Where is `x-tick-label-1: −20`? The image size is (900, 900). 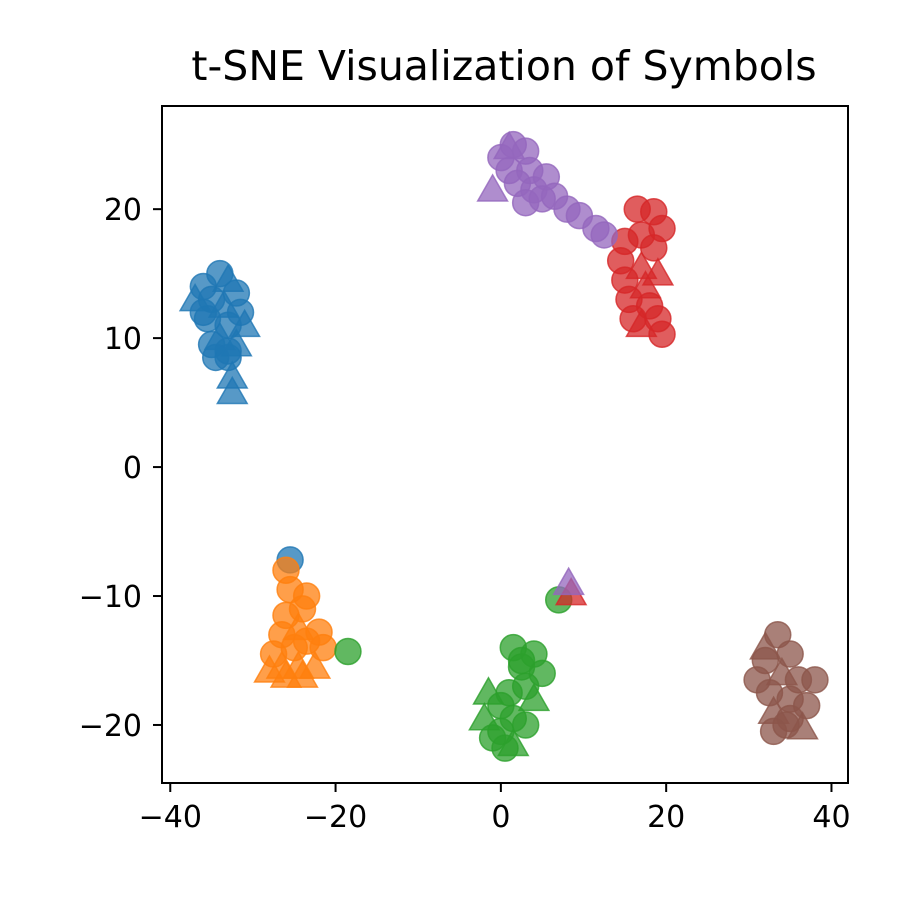 x-tick-label-1: −20 is located at coordinates (335, 817).